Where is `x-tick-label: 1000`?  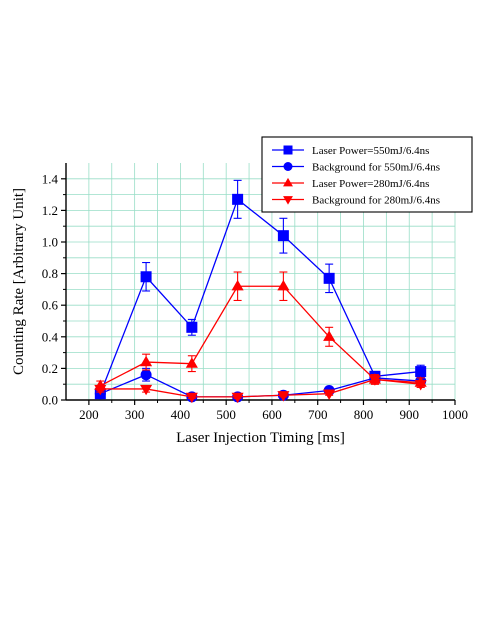 x-tick-label: 1000 is located at coordinates (455, 414).